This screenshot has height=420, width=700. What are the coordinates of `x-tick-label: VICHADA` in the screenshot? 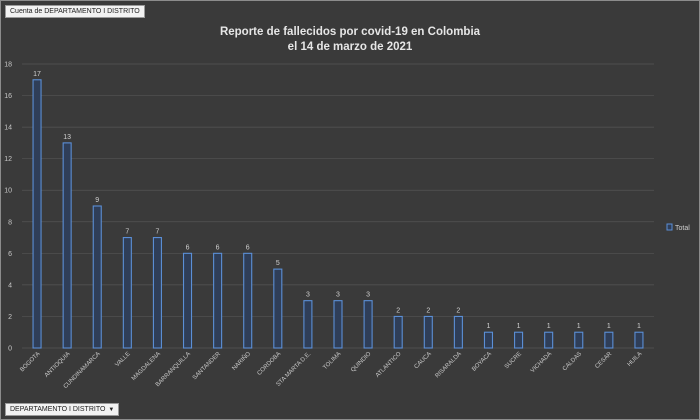 It's located at (541, 362).